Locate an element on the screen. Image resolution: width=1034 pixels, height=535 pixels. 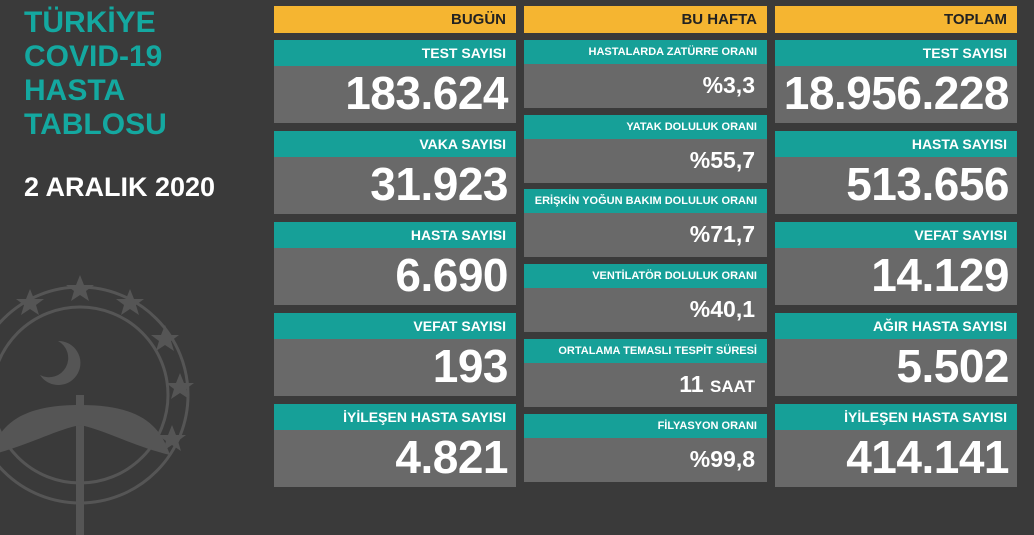
stat-unit: SAAT is located at coordinates (732, 386).